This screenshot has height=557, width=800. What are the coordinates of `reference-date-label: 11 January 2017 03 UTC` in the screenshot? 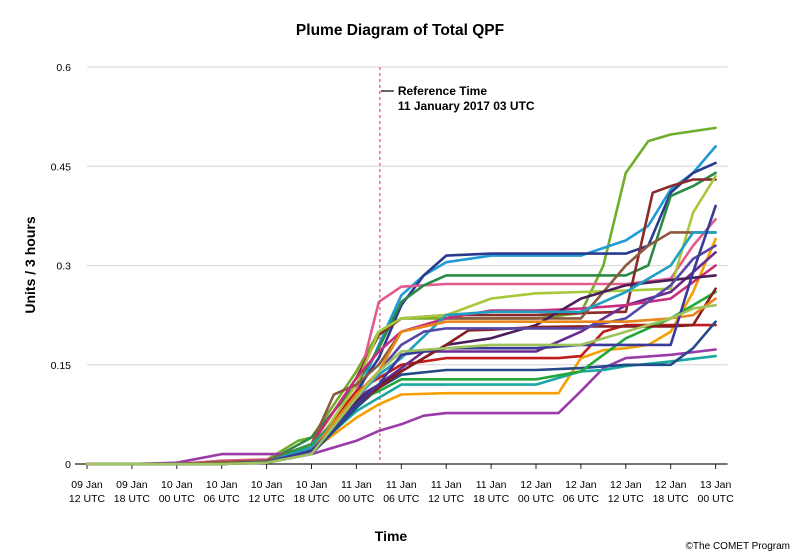 It's located at (466, 106).